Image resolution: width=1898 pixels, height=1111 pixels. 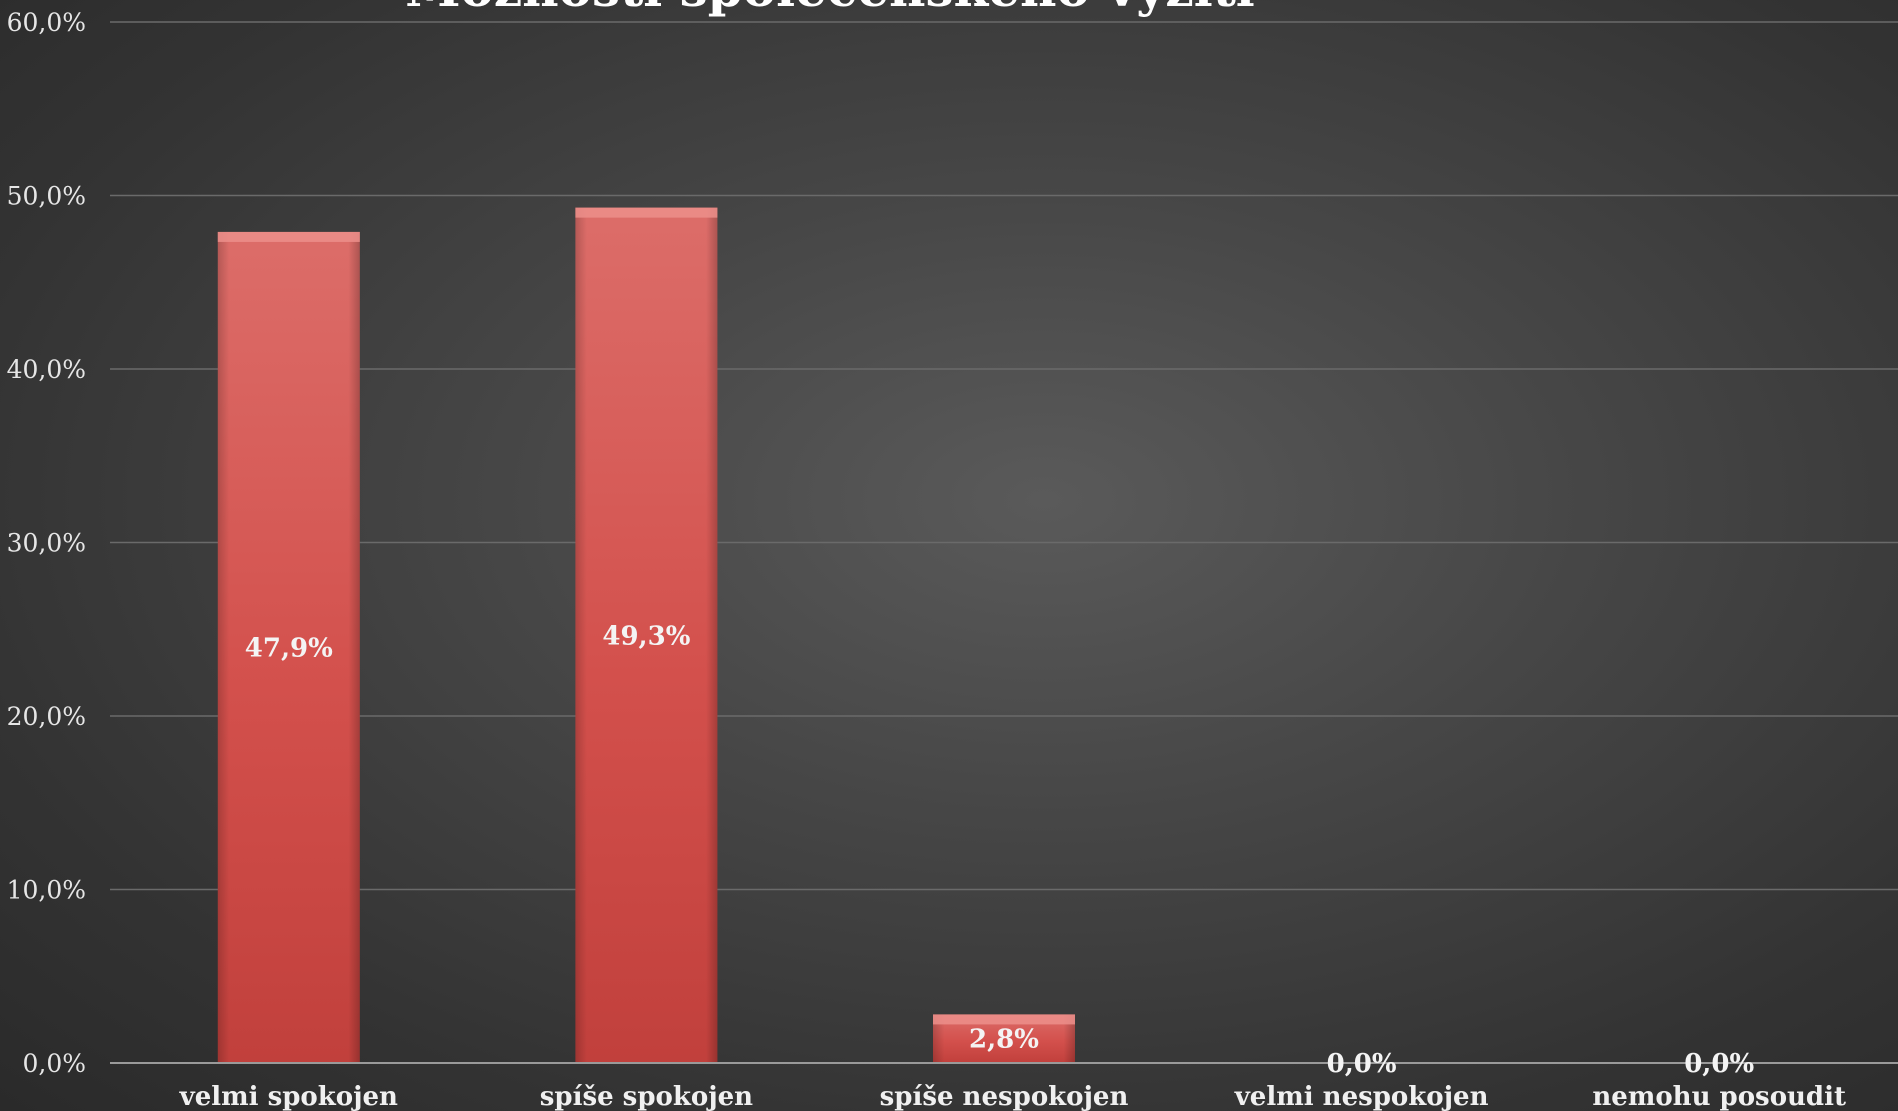 I want to click on y-tick-label: 60,0%, so click(x=46, y=22).